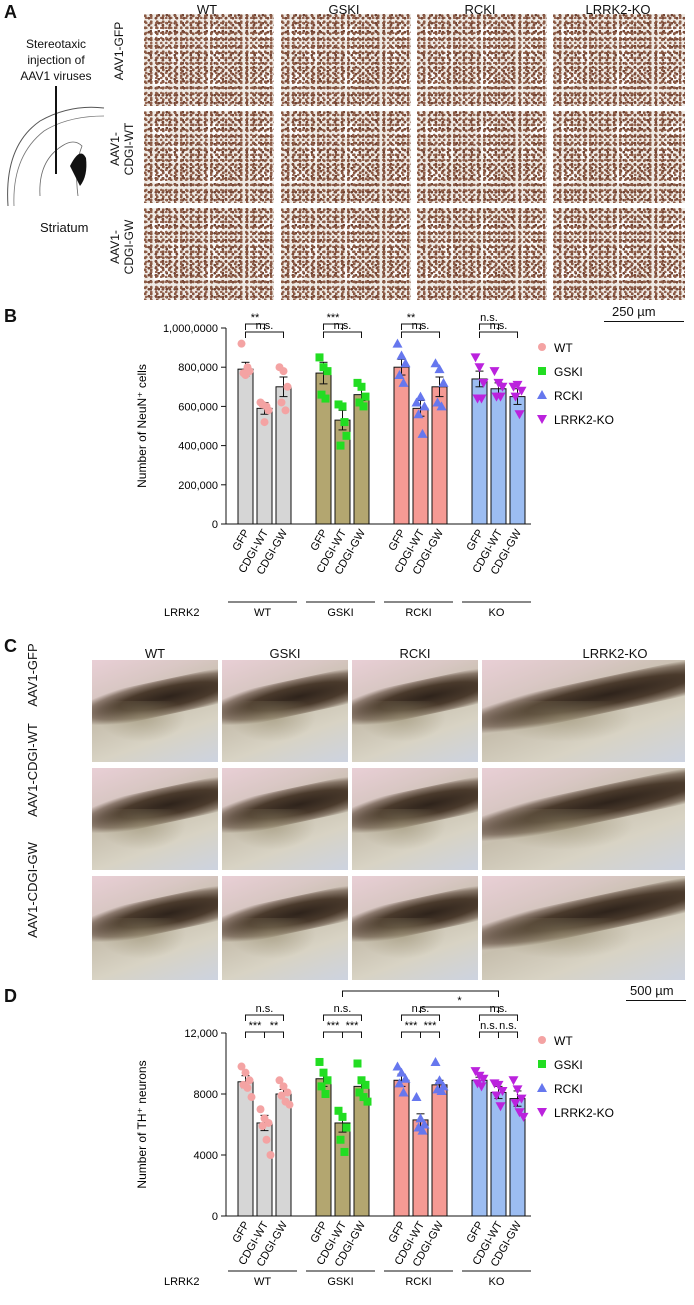  I want to click on th-image-gski-cdgi-gw, so click(285, 928).